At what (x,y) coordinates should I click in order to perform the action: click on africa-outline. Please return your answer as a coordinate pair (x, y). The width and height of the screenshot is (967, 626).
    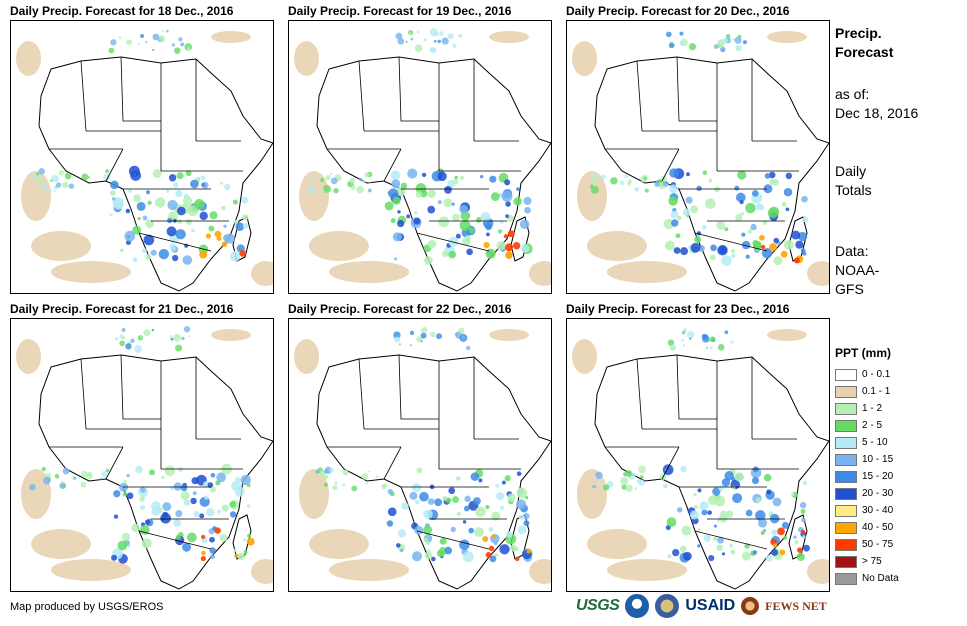
    Looking at the image, I should click on (711, 174).